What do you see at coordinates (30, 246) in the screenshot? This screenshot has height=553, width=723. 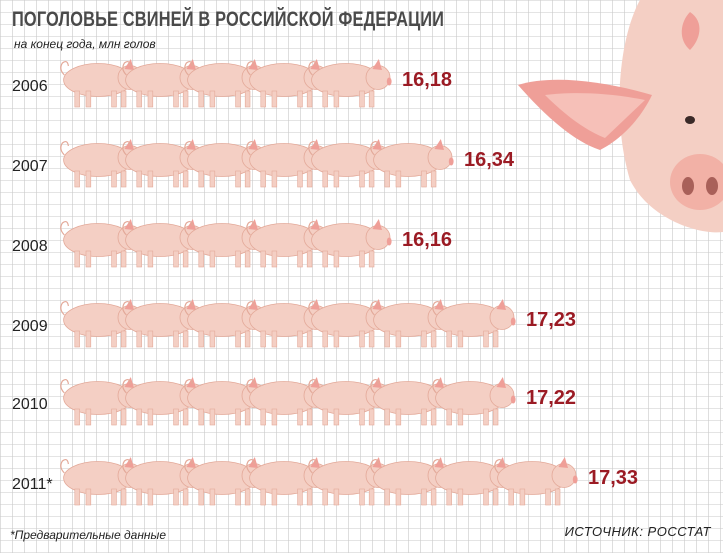 I see `year-label: 2008` at bounding box center [30, 246].